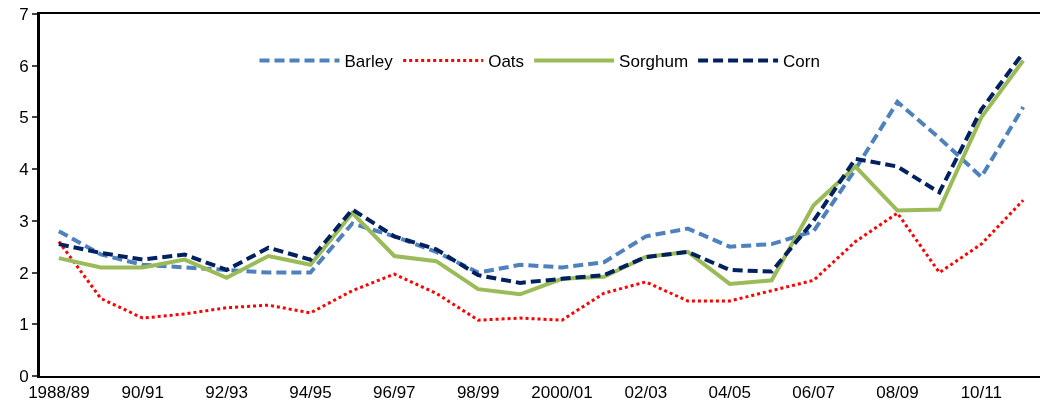  Describe the element at coordinates (24, 376) in the screenshot. I see `y-tick-label: 0` at that location.